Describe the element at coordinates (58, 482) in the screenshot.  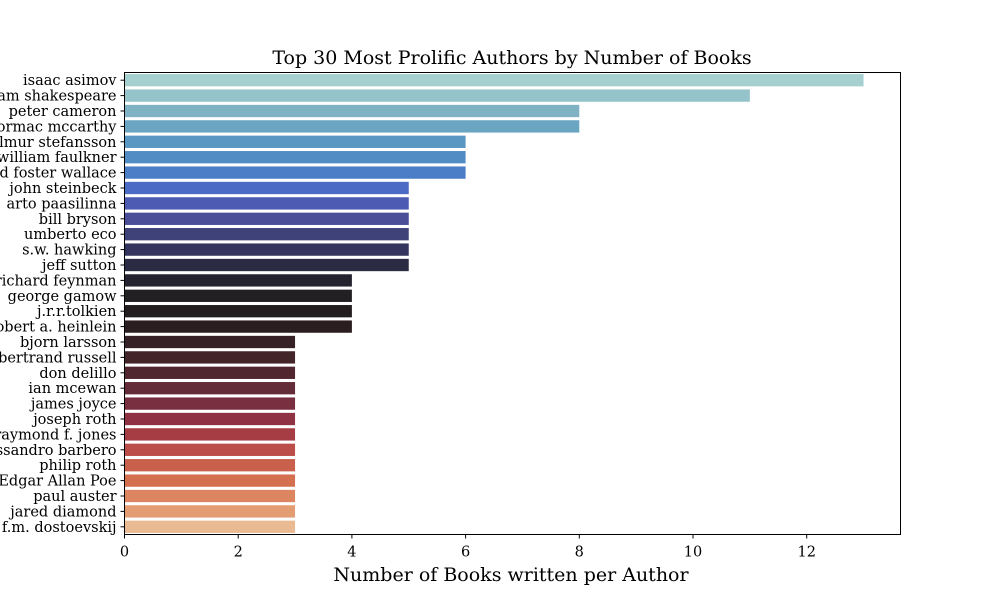
I see `y-tick-label: Edgar Allan Poe` at that location.